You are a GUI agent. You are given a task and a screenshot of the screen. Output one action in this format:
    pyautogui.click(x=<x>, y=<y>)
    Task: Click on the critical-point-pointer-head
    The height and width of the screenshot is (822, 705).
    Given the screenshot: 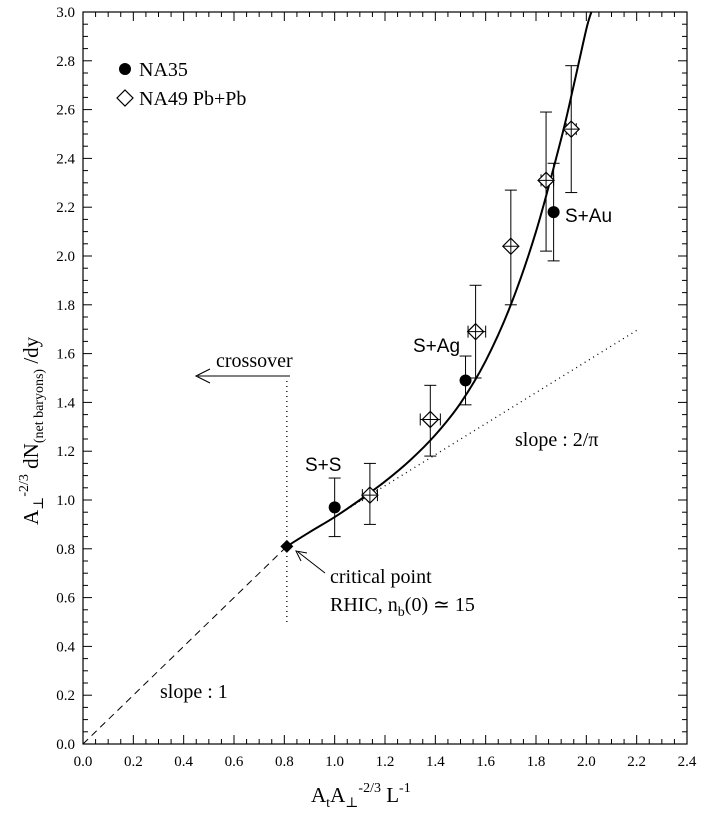 What is the action you would take?
    pyautogui.click(x=301, y=556)
    